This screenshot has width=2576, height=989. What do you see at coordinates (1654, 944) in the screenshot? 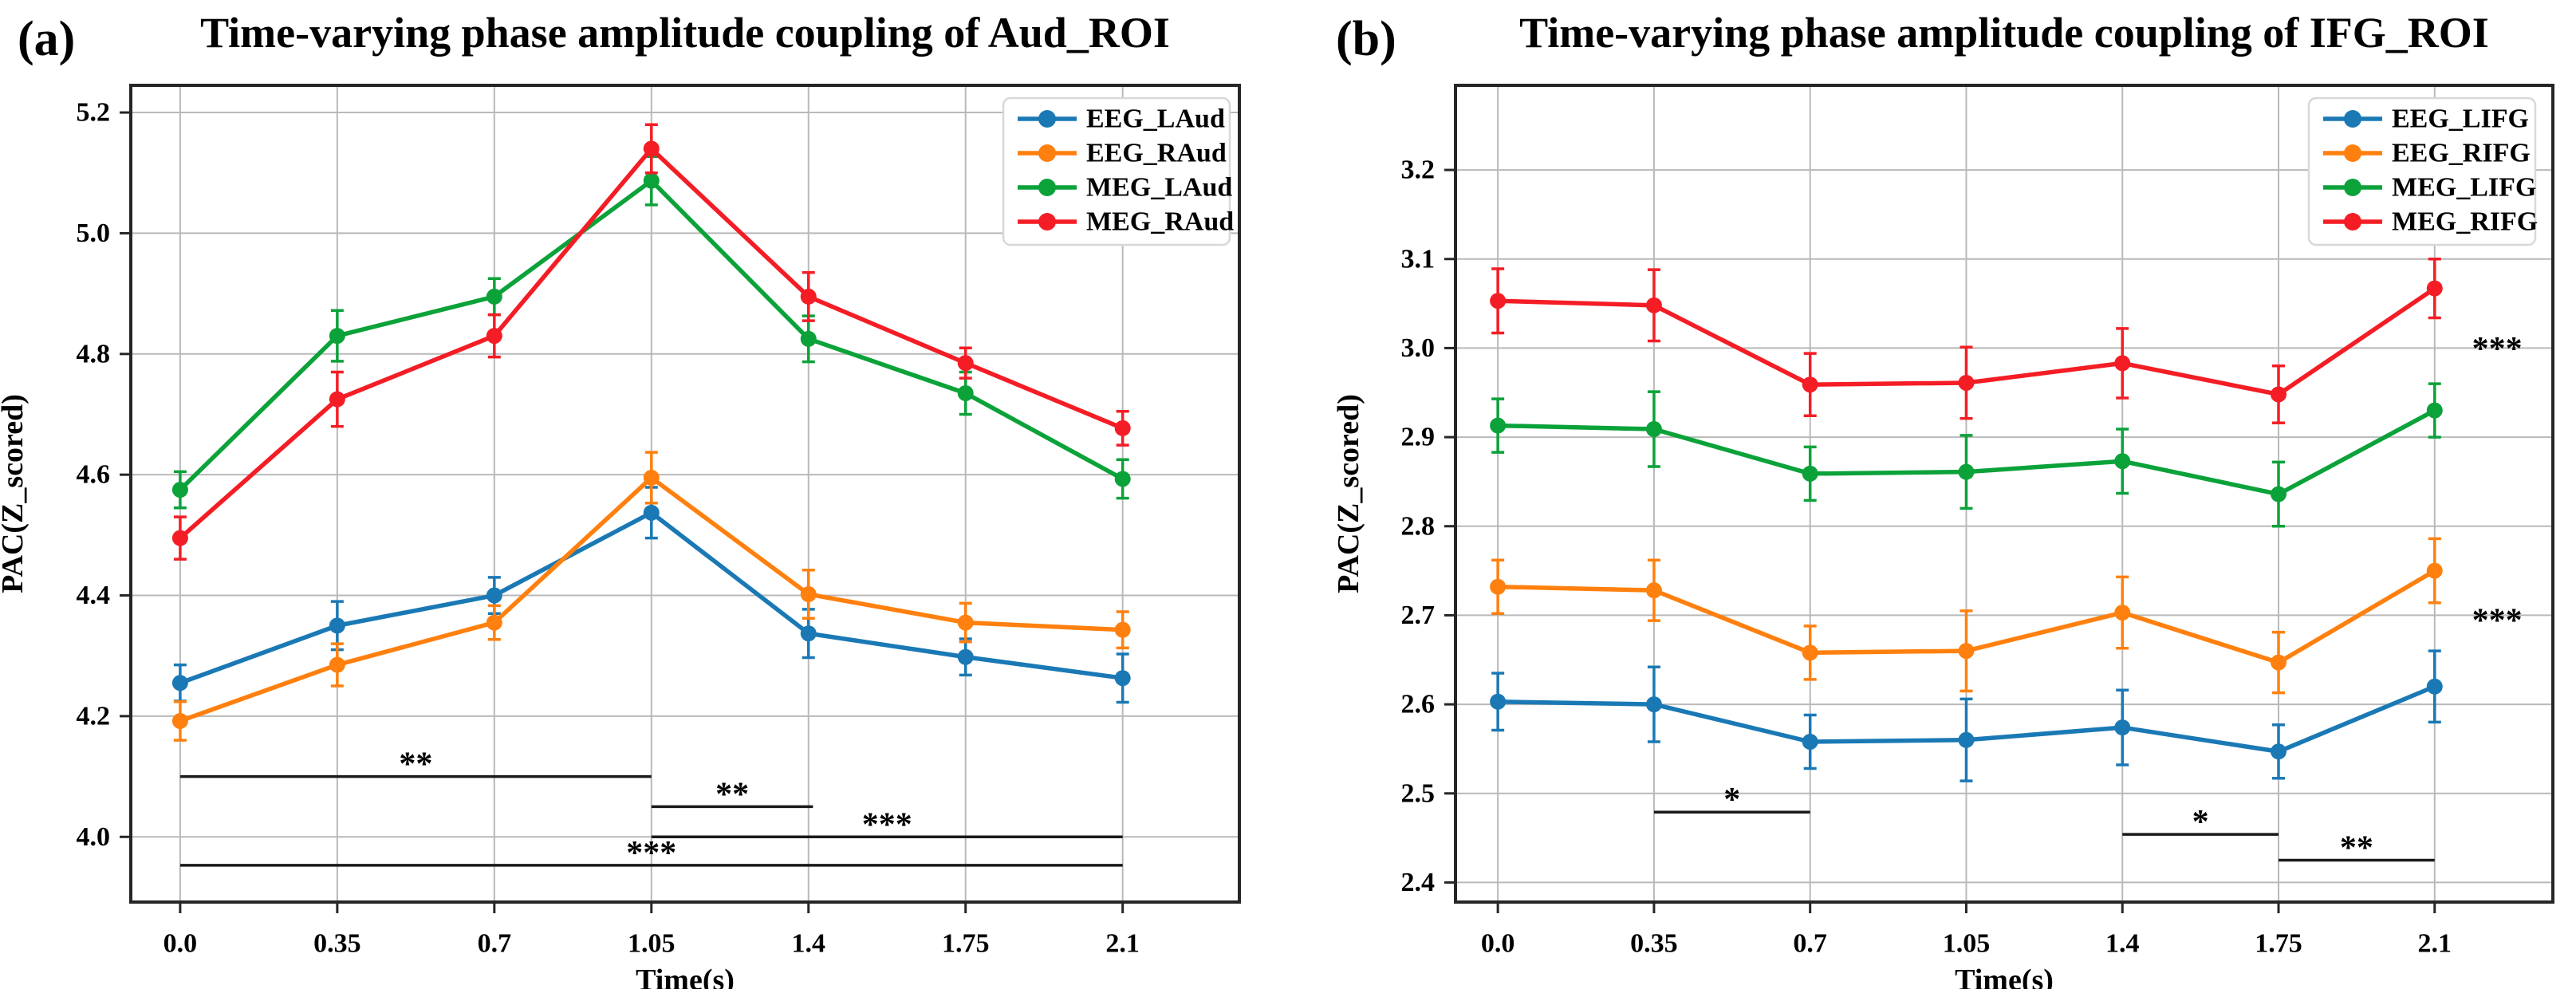
I see `x-tick-label: 0.35` at bounding box center [1654, 944].